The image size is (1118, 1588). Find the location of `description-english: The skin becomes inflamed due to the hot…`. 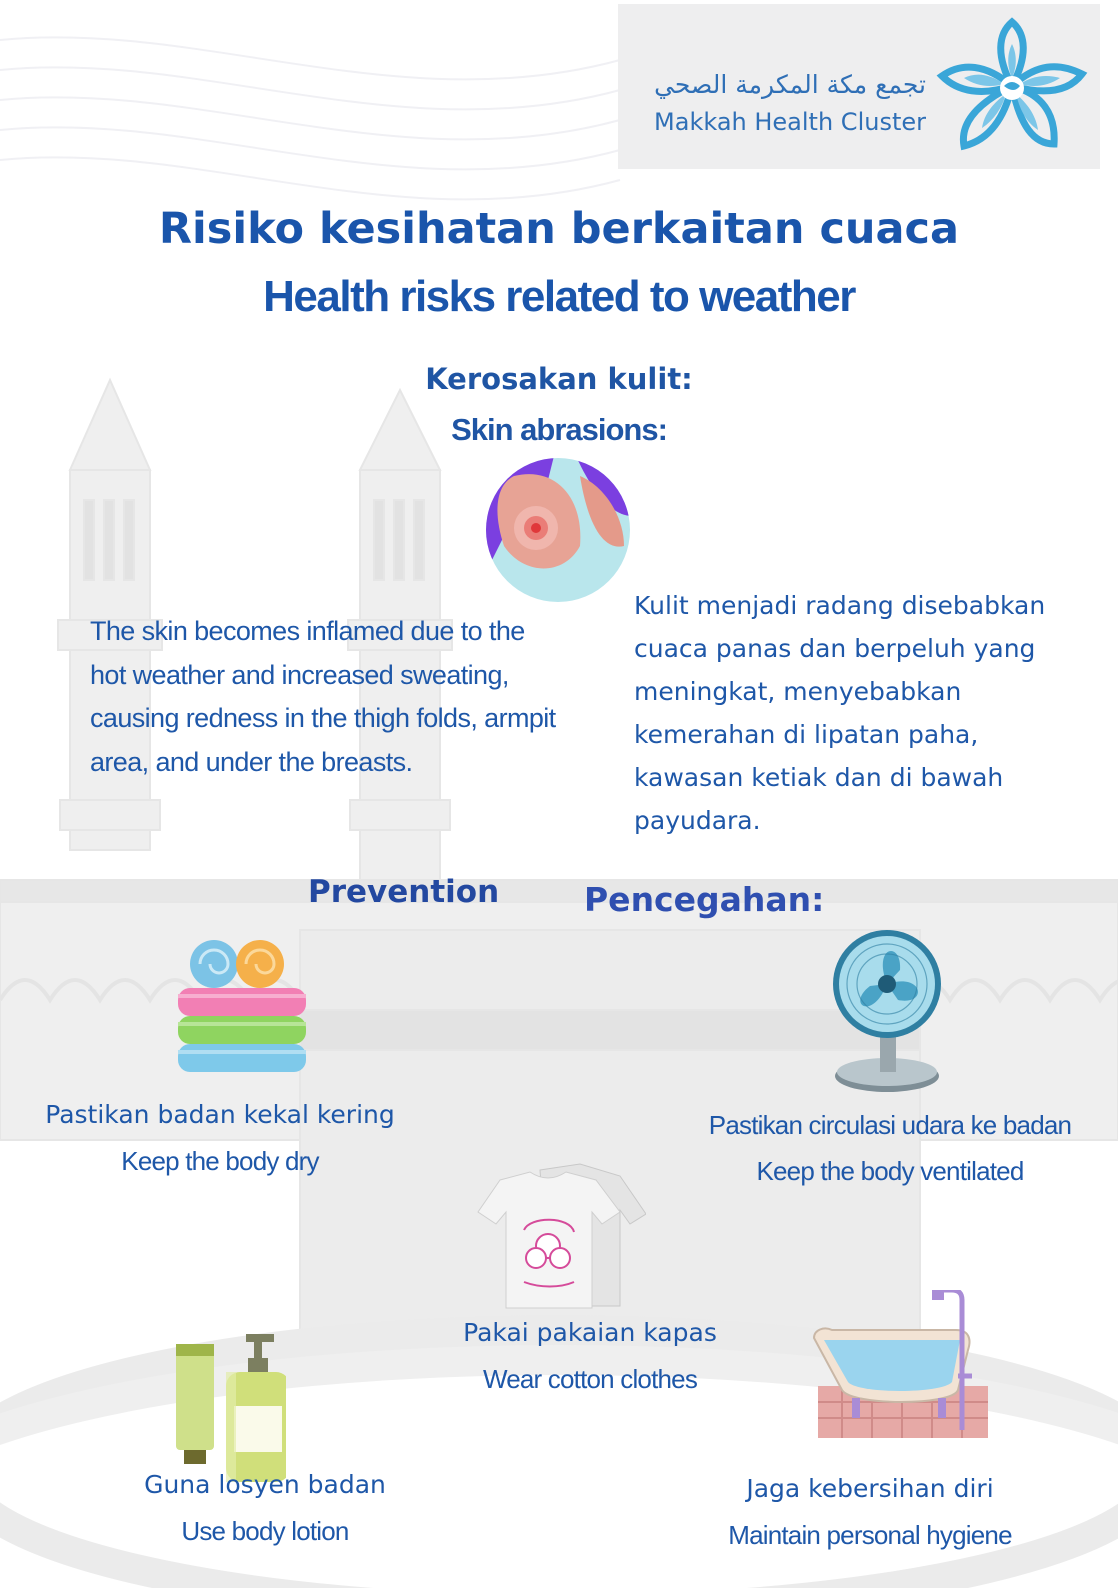

description-english: The skin becomes inflamed due to the hot… is located at coordinates (323, 696).